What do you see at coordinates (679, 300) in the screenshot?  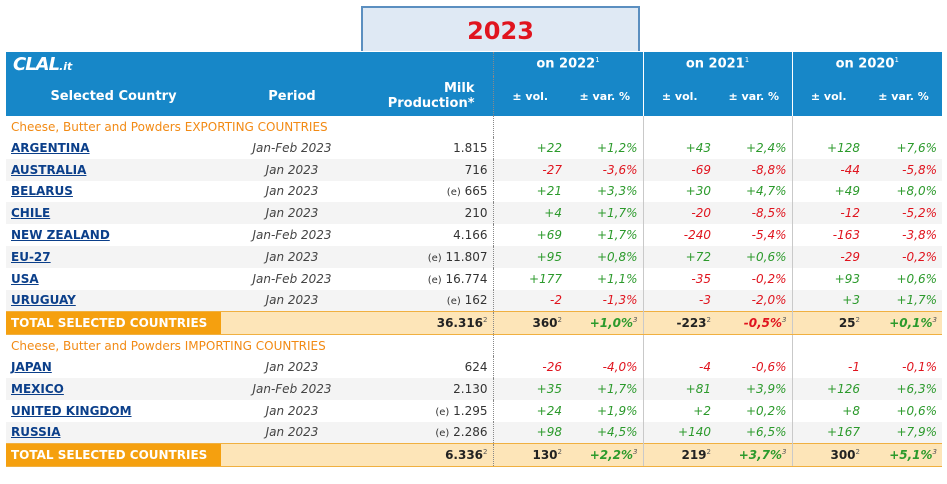 I see `vol-change-cell: -3` at bounding box center [679, 300].